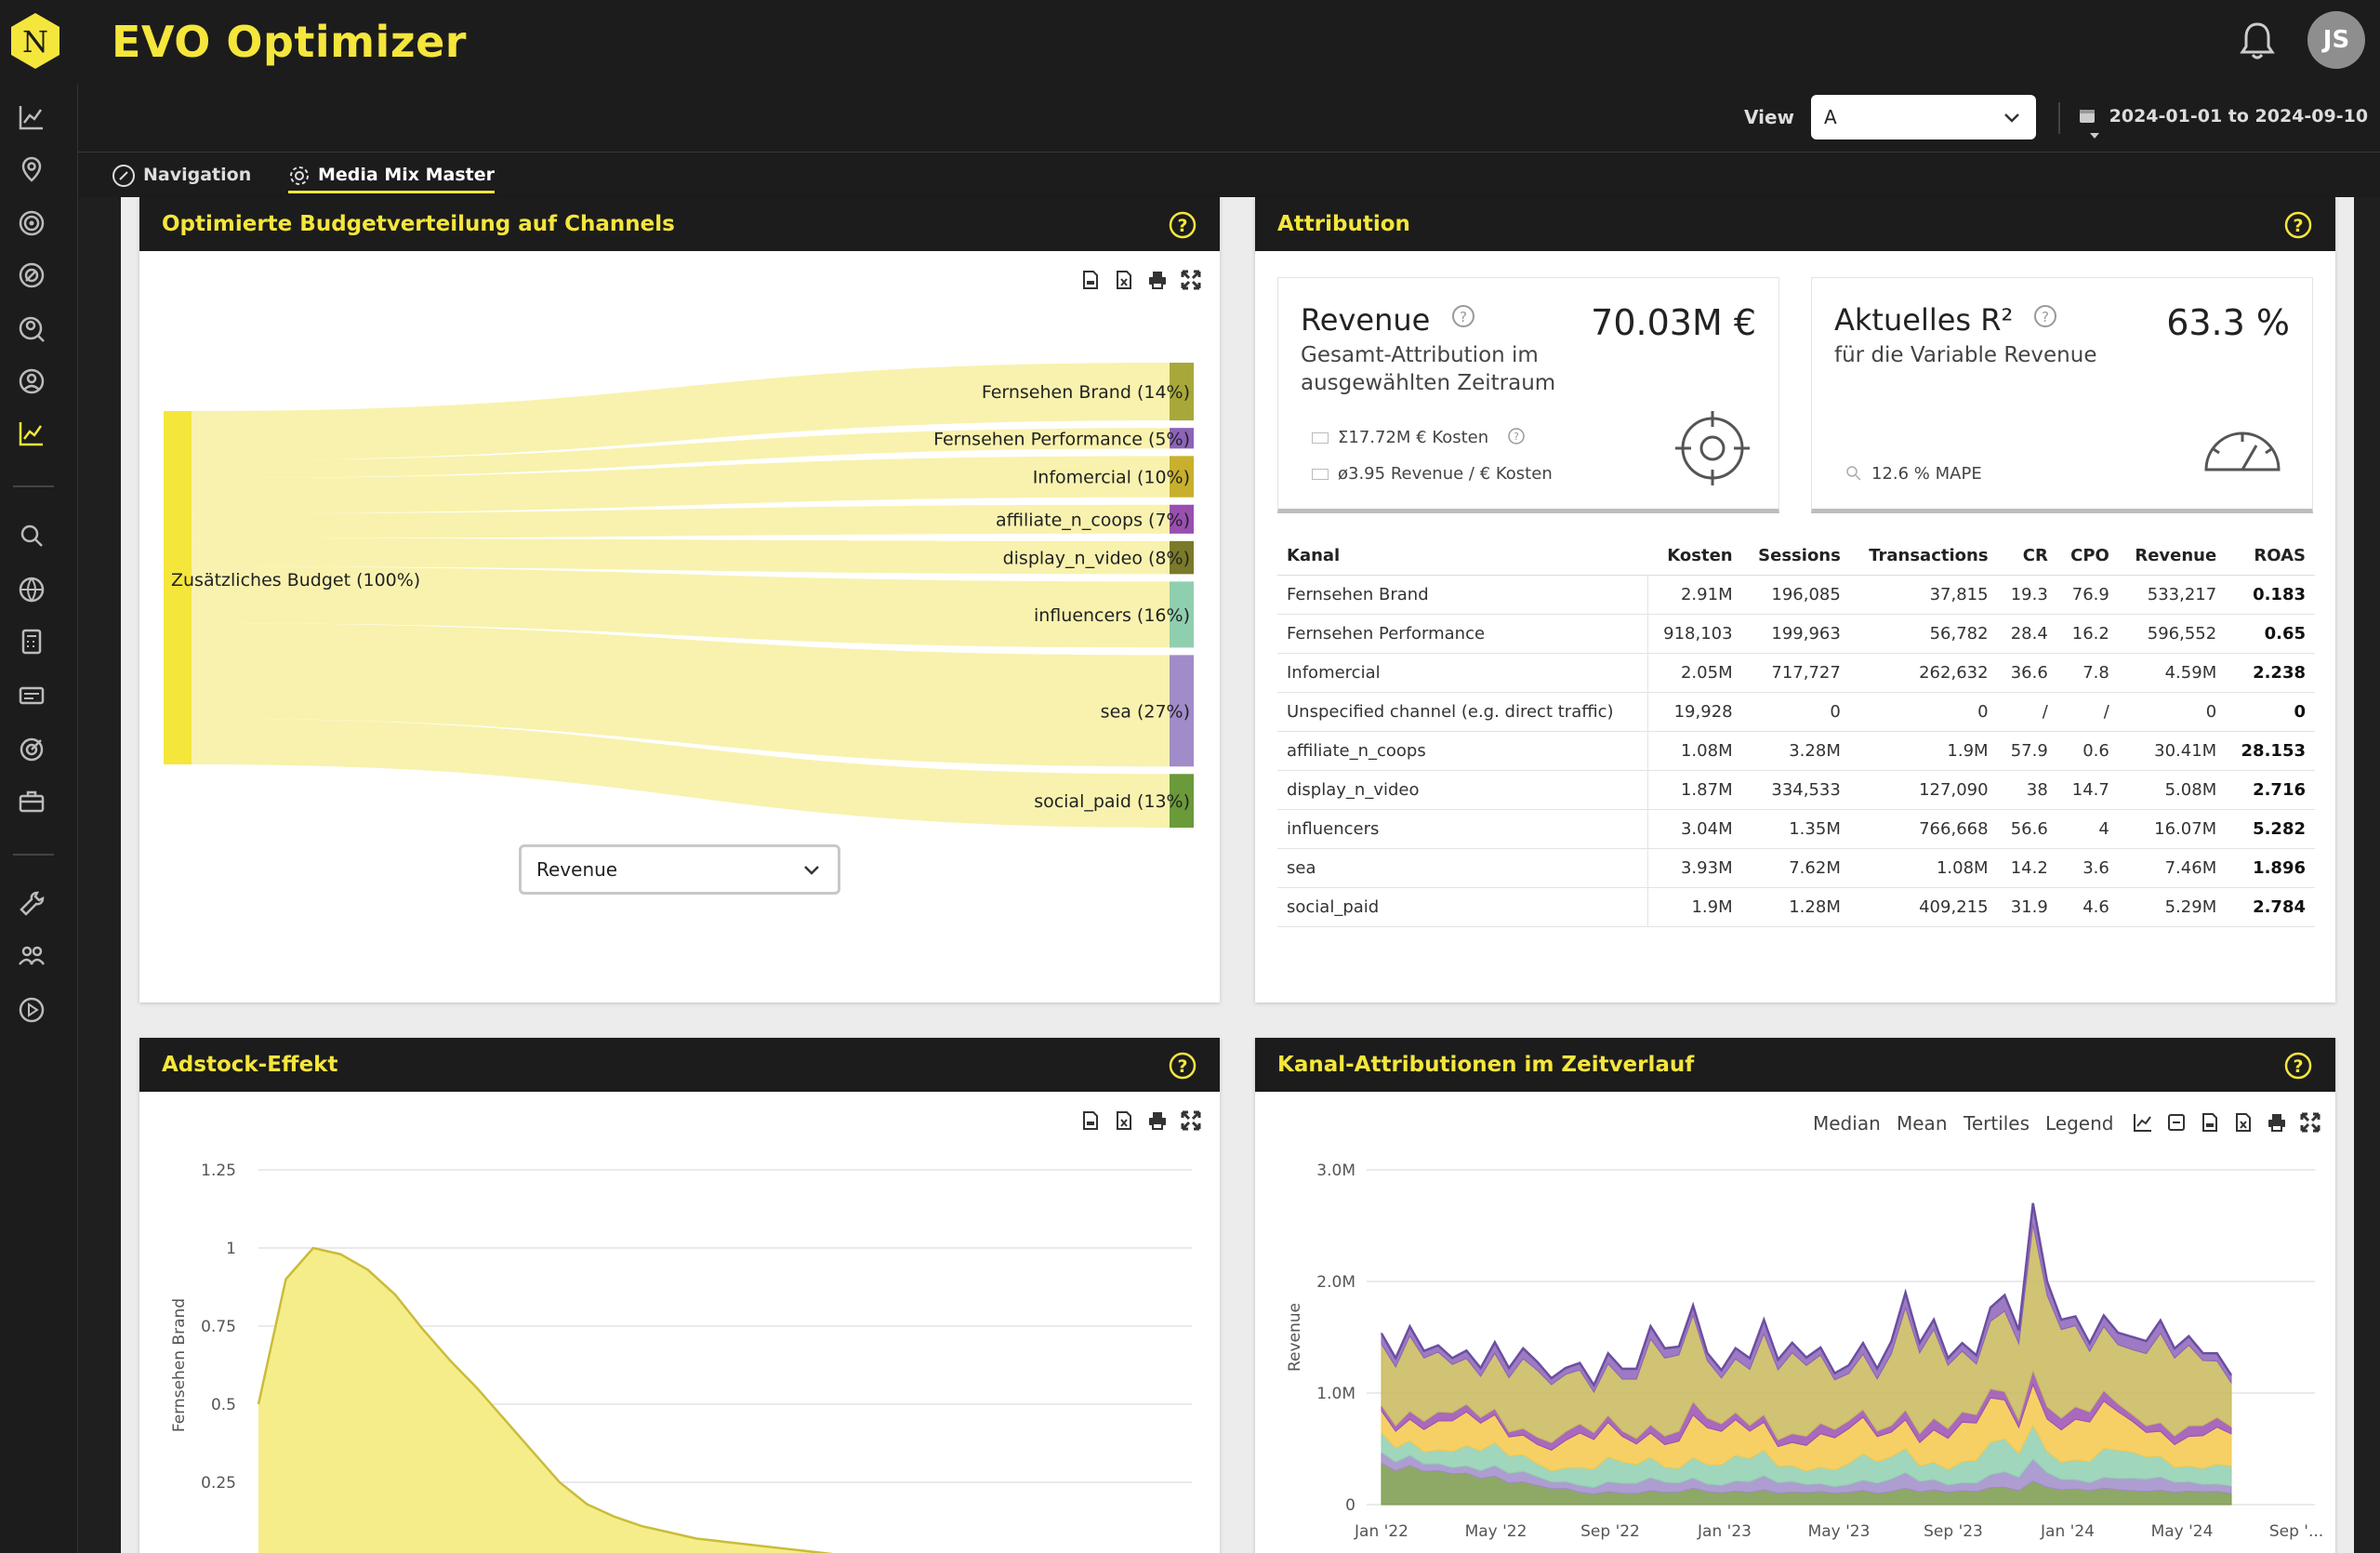  Describe the element at coordinates (679, 869) in the screenshot. I see `metric-select: Revenue` at that location.